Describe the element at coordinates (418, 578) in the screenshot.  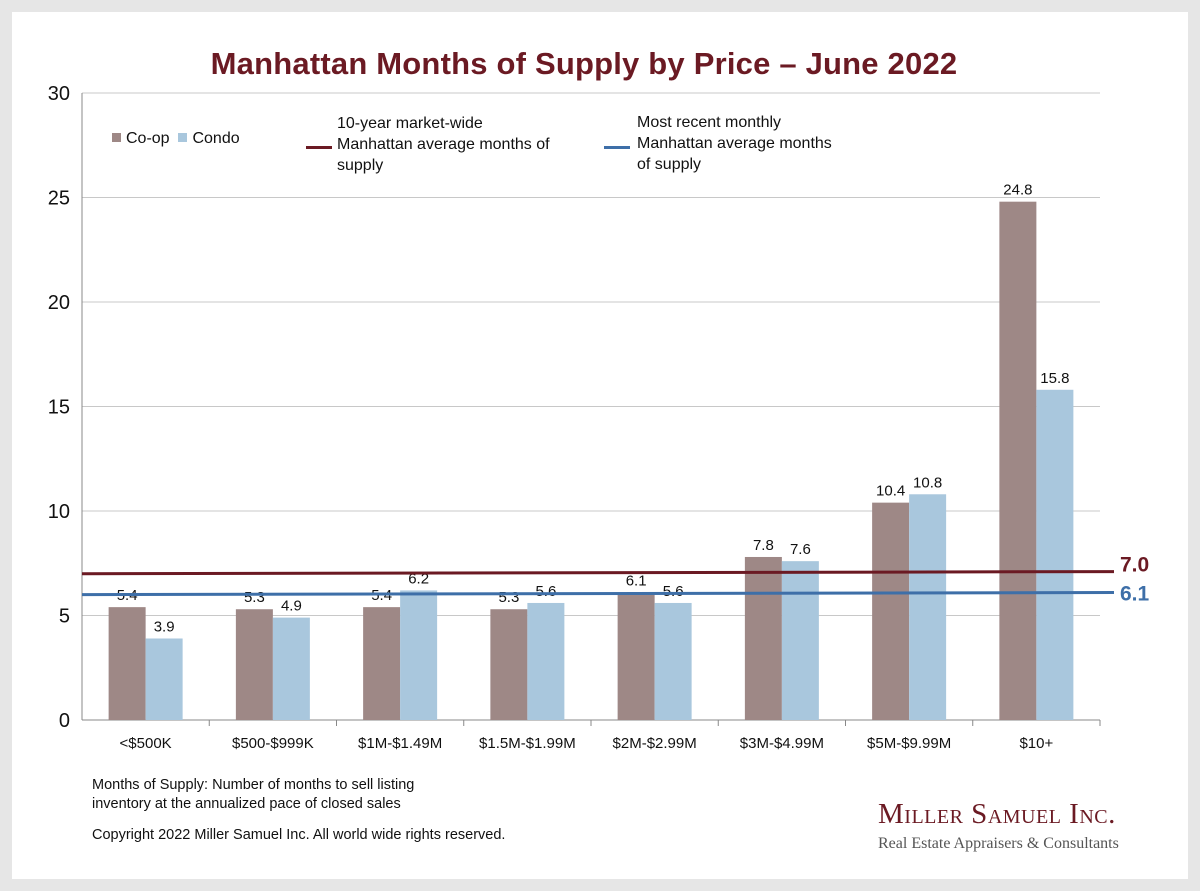
I see `data-label: 6.2` at that location.